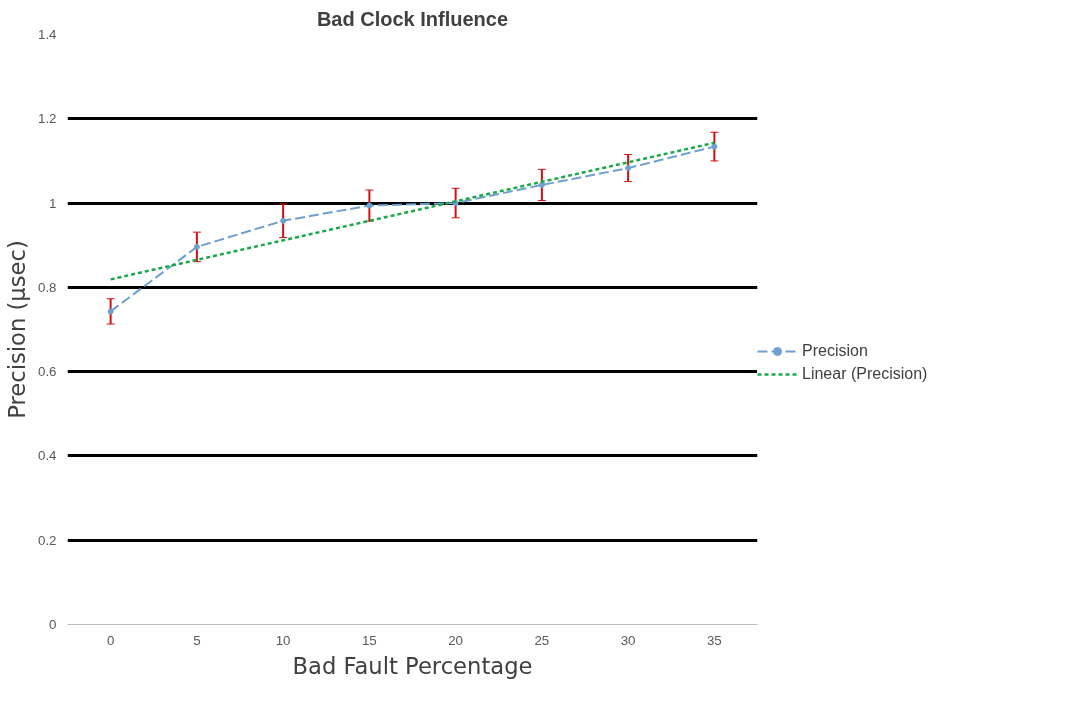 Image resolution: width=1090 pixels, height=724 pixels. I want to click on y-tick-label: 0.8, so click(47, 287).